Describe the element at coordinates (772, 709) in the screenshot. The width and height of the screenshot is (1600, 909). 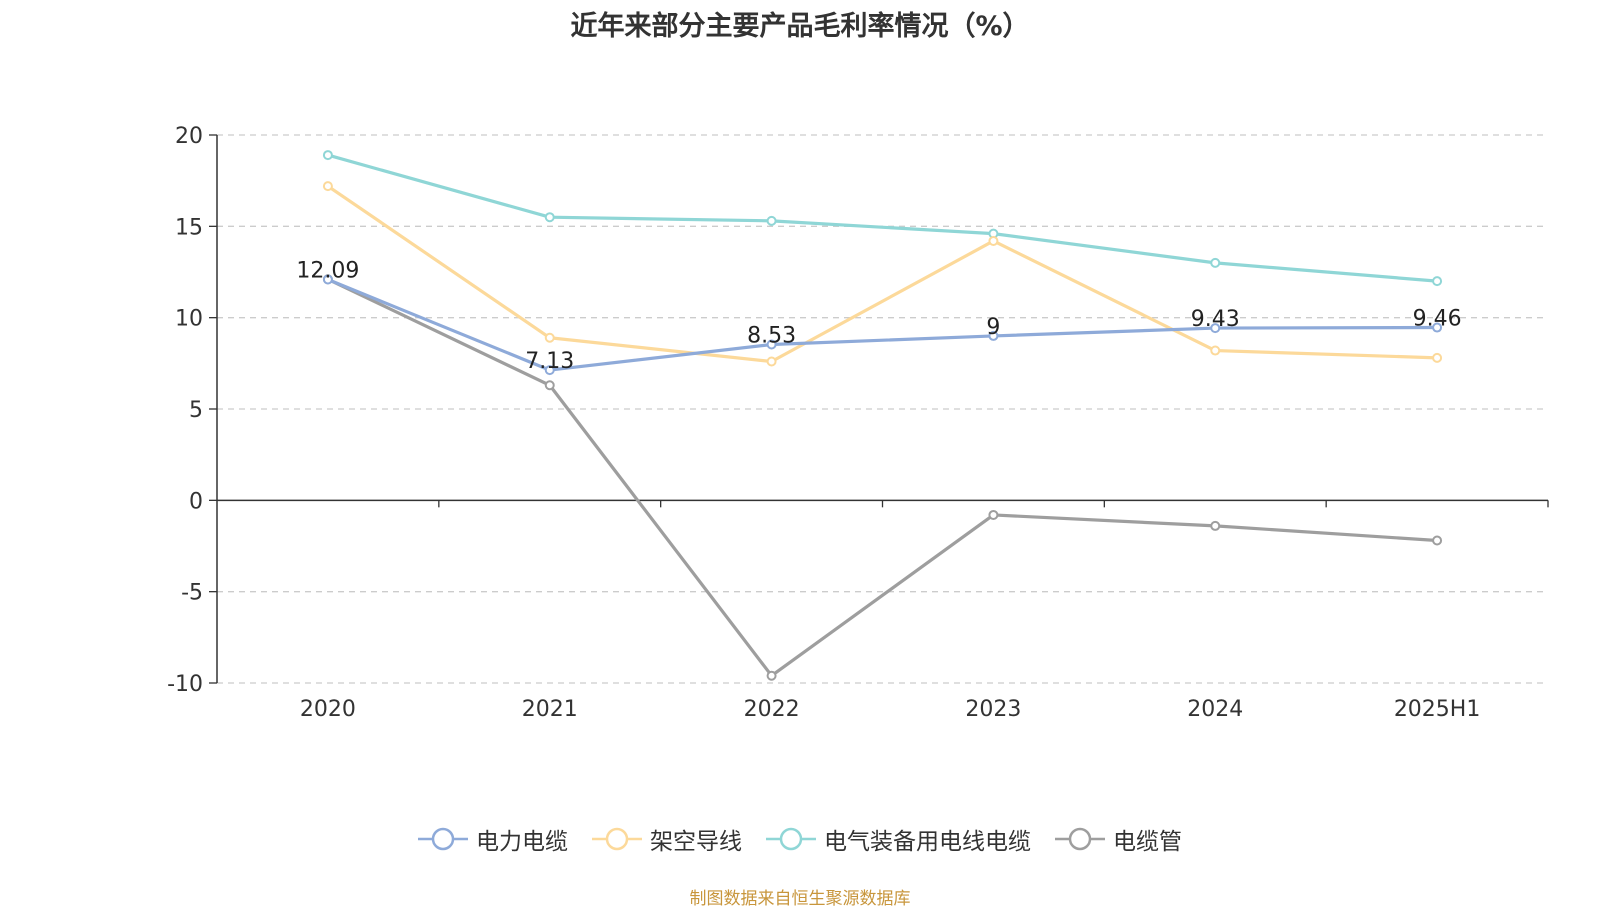
I see `x-tick-label: 2022` at that location.